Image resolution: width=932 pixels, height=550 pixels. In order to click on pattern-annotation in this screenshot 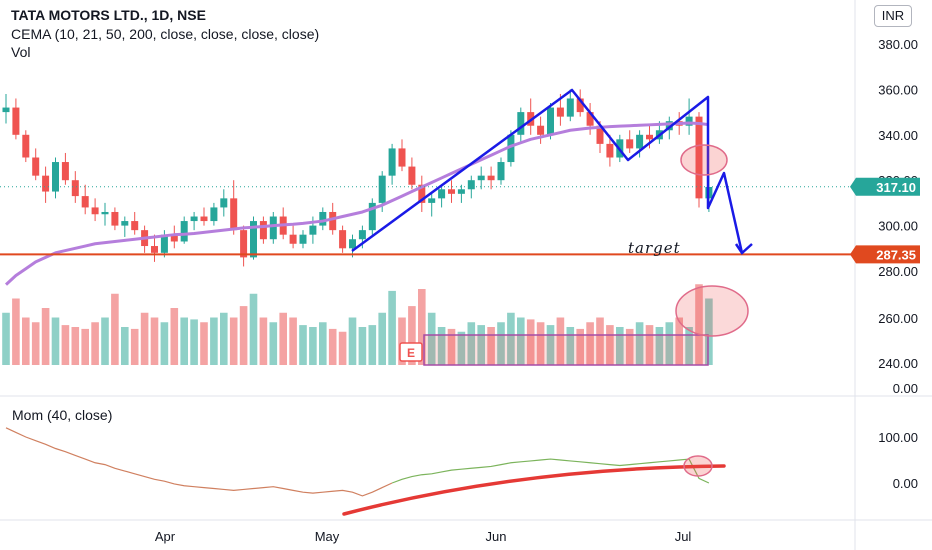, I will do `click(552, 171)`.